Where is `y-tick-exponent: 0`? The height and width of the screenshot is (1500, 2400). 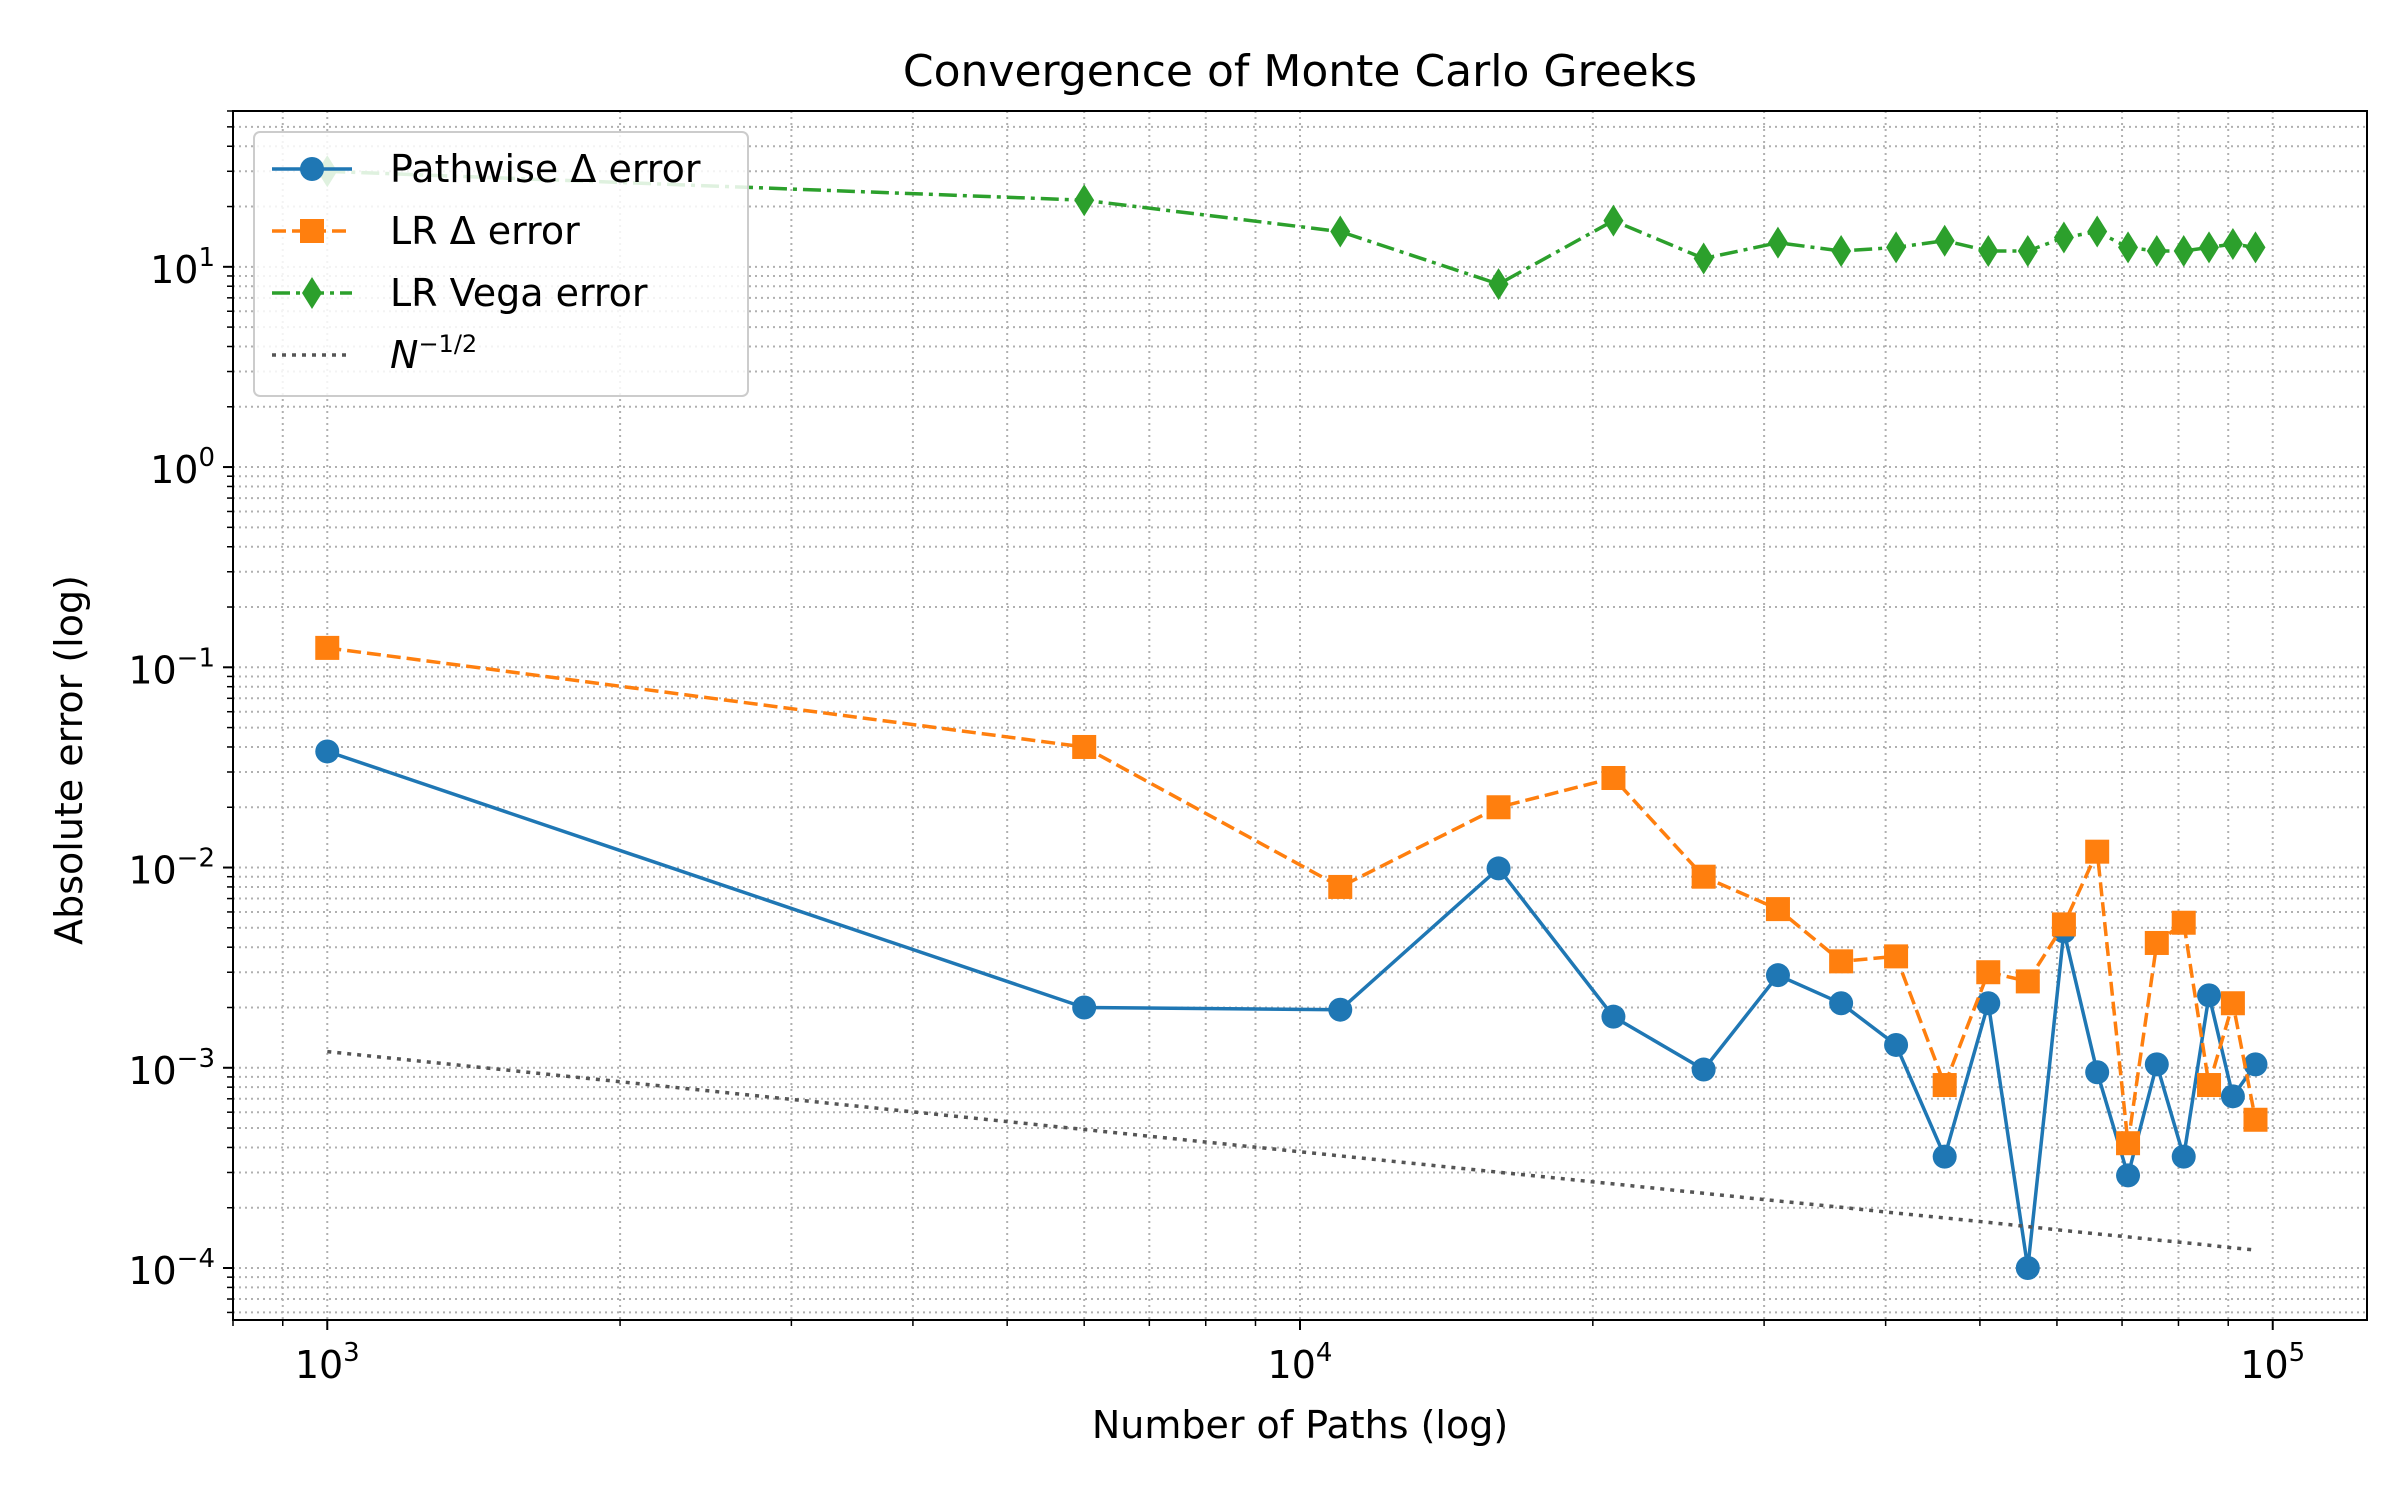
y-tick-exponent: 0 is located at coordinates (206, 458).